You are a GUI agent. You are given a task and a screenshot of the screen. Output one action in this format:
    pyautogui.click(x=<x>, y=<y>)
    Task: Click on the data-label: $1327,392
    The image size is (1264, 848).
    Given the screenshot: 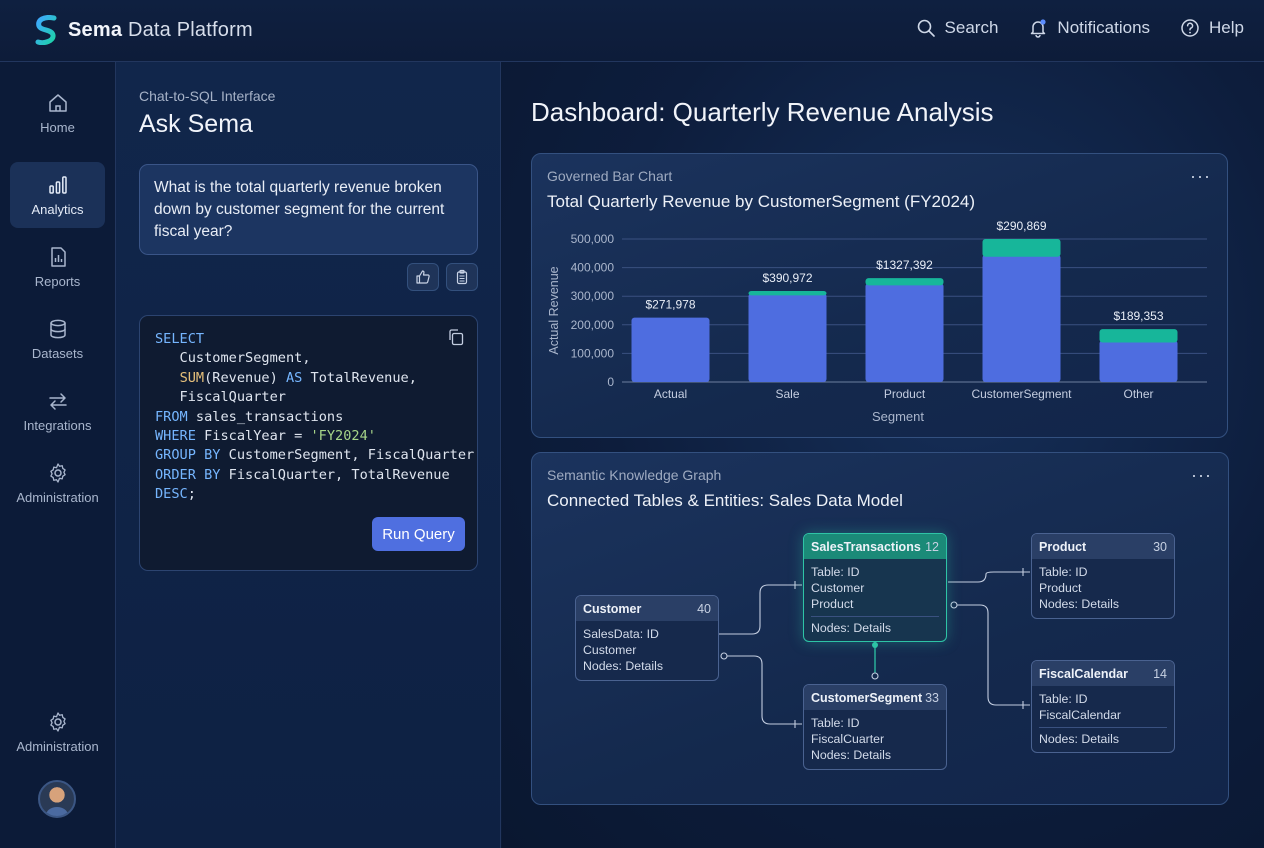 What is the action you would take?
    pyautogui.click(x=904, y=265)
    